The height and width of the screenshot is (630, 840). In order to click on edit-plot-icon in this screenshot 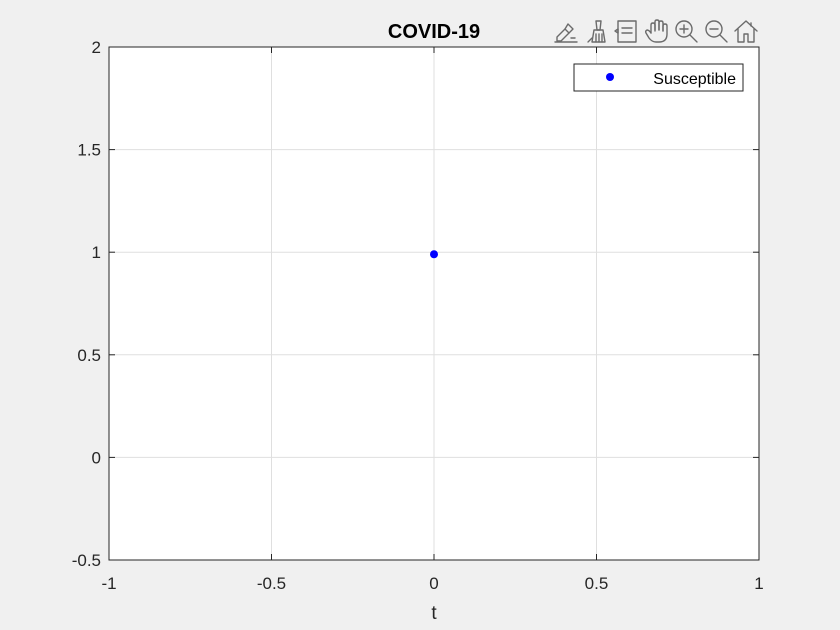, I will do `click(566, 31)`.